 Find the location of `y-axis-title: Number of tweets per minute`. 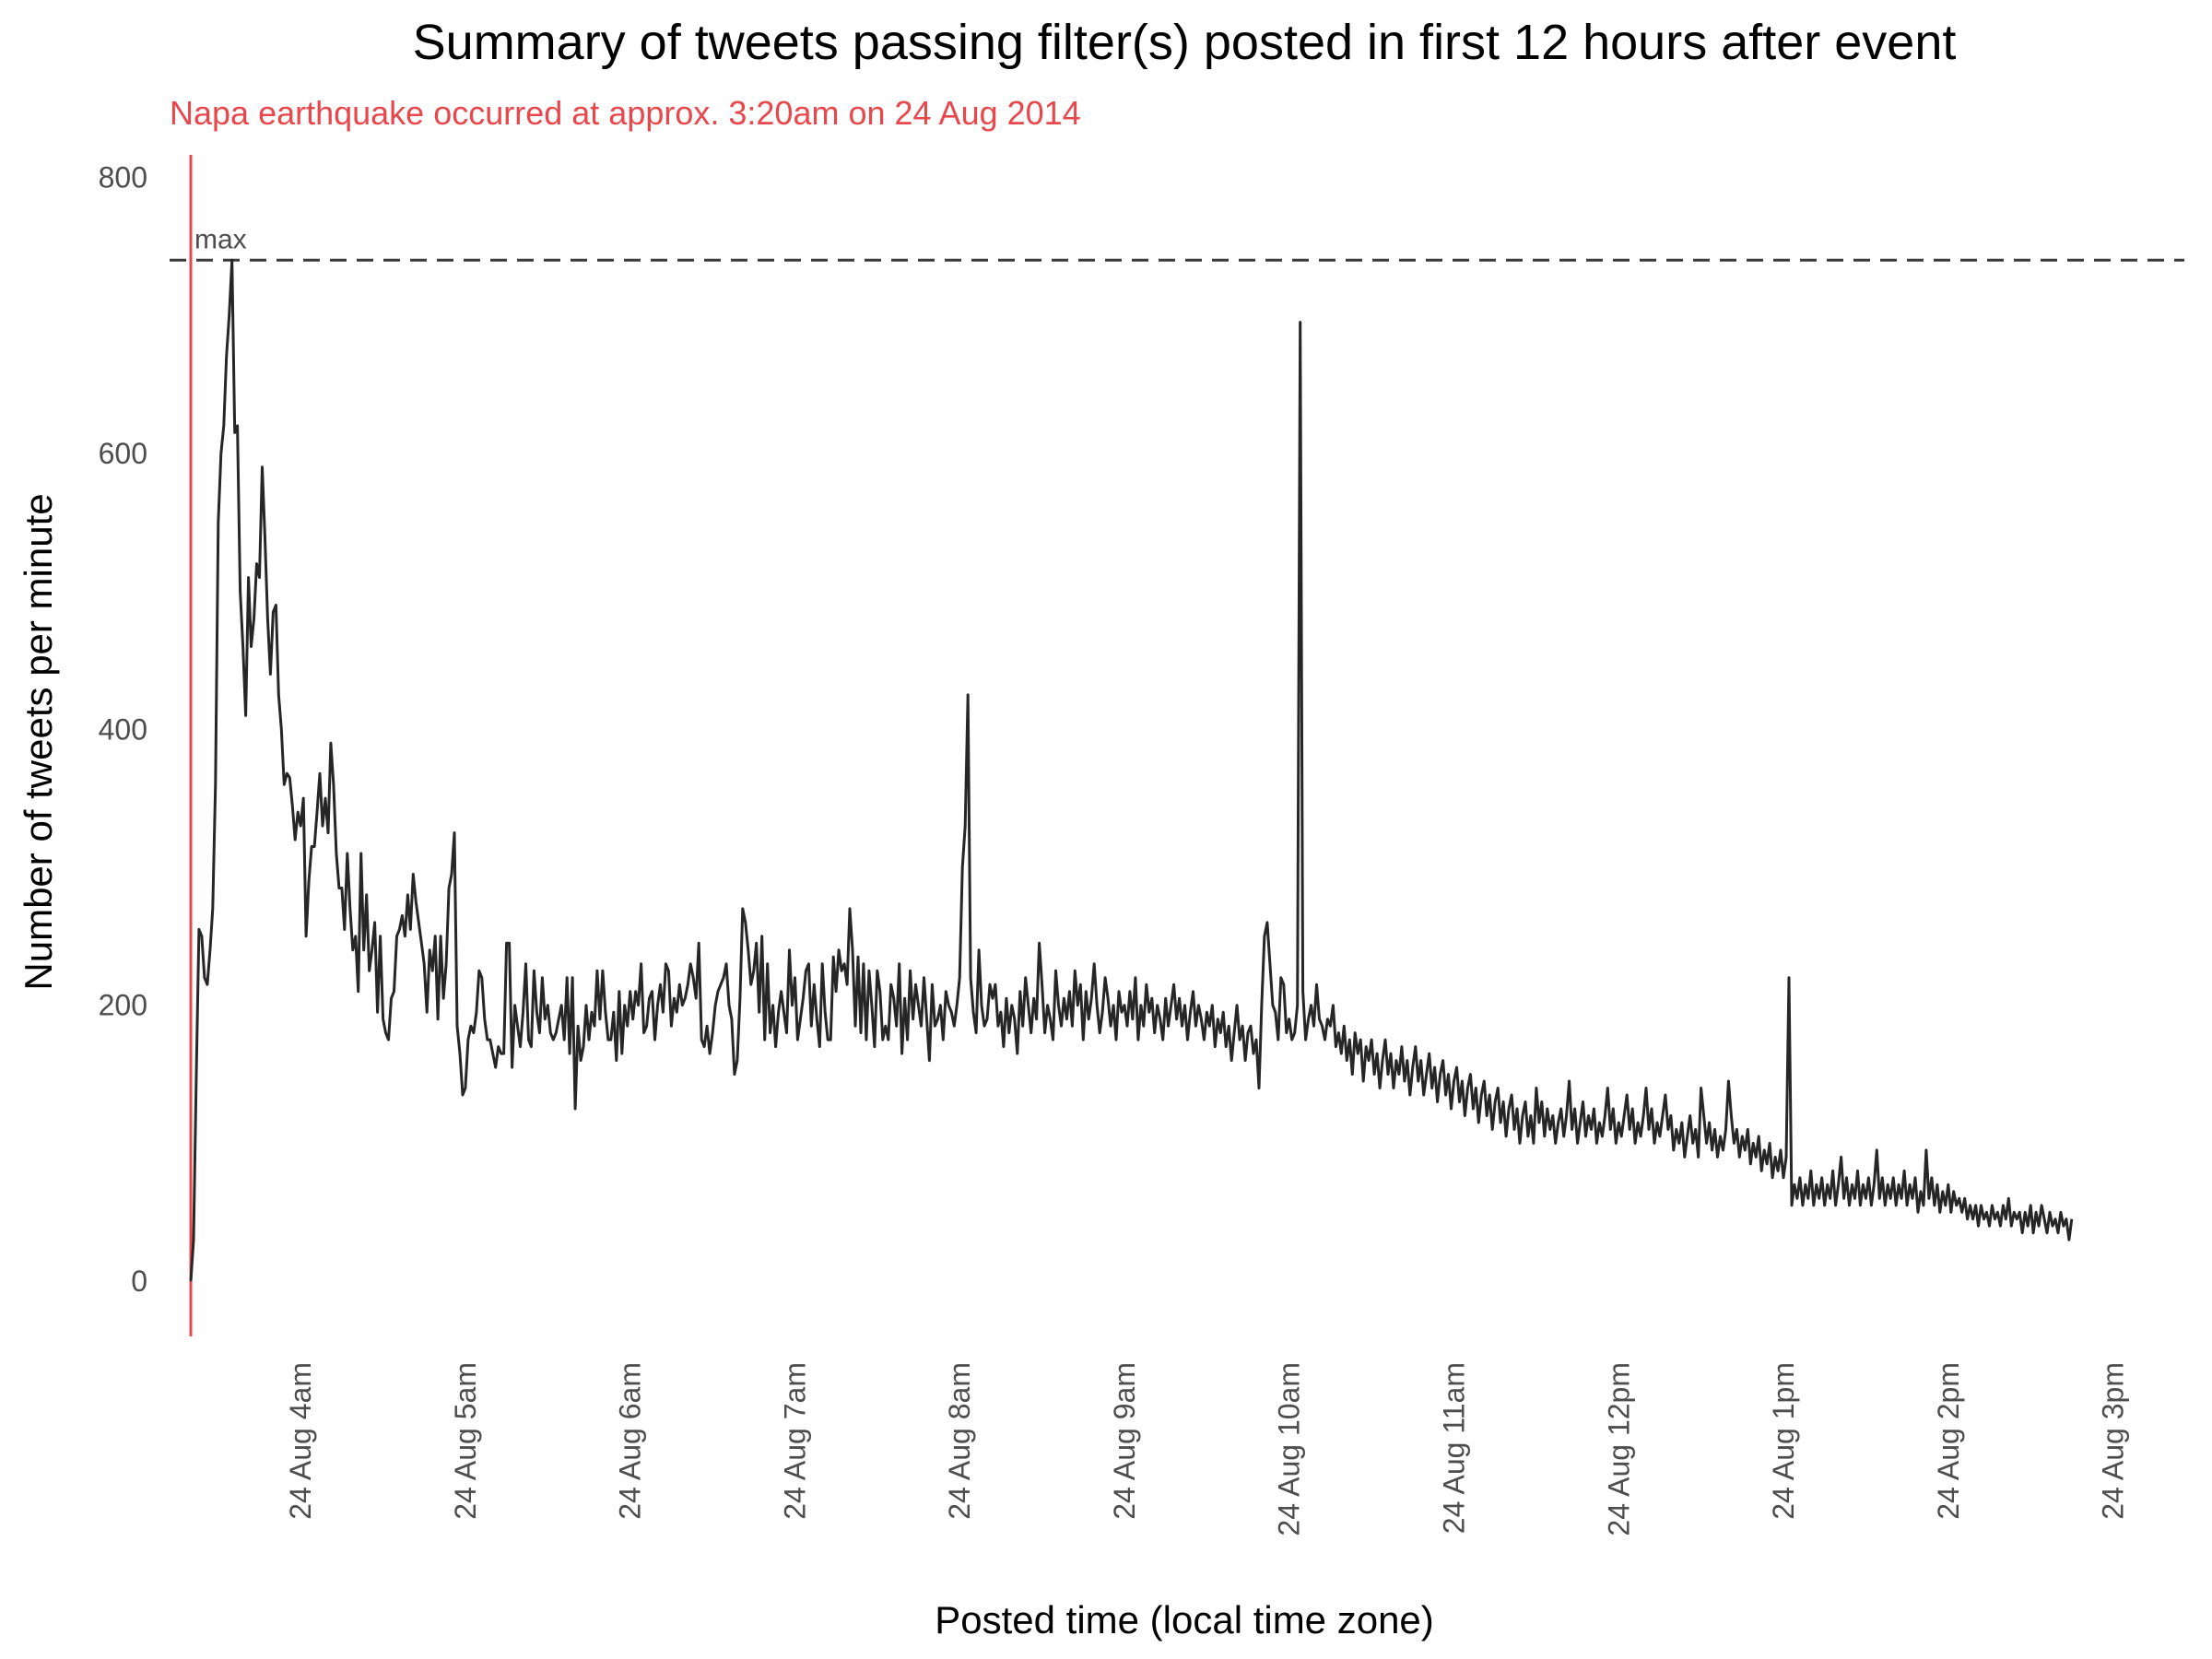

y-axis-title: Number of tweets per minute is located at coordinates (38, 741).